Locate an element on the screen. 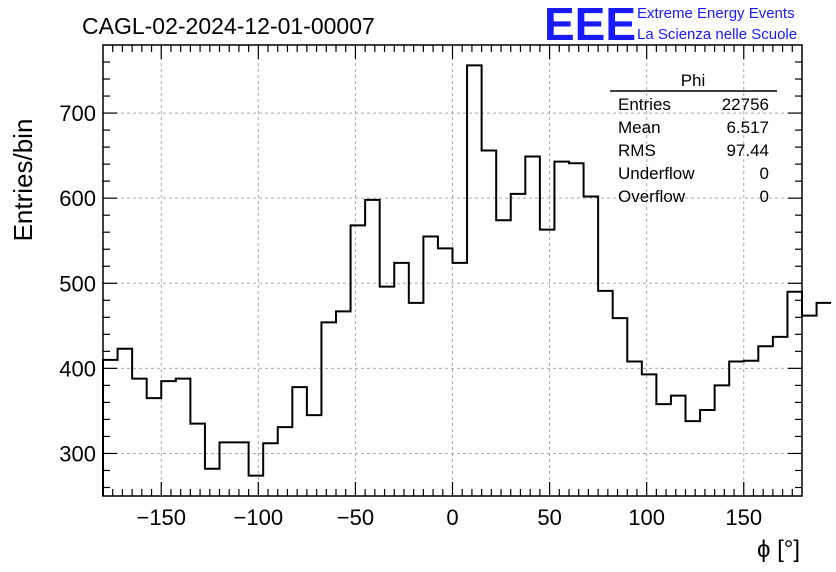 This screenshot has height=572, width=836. eee-logo-line1: Extreme Energy Events is located at coordinates (716, 13).